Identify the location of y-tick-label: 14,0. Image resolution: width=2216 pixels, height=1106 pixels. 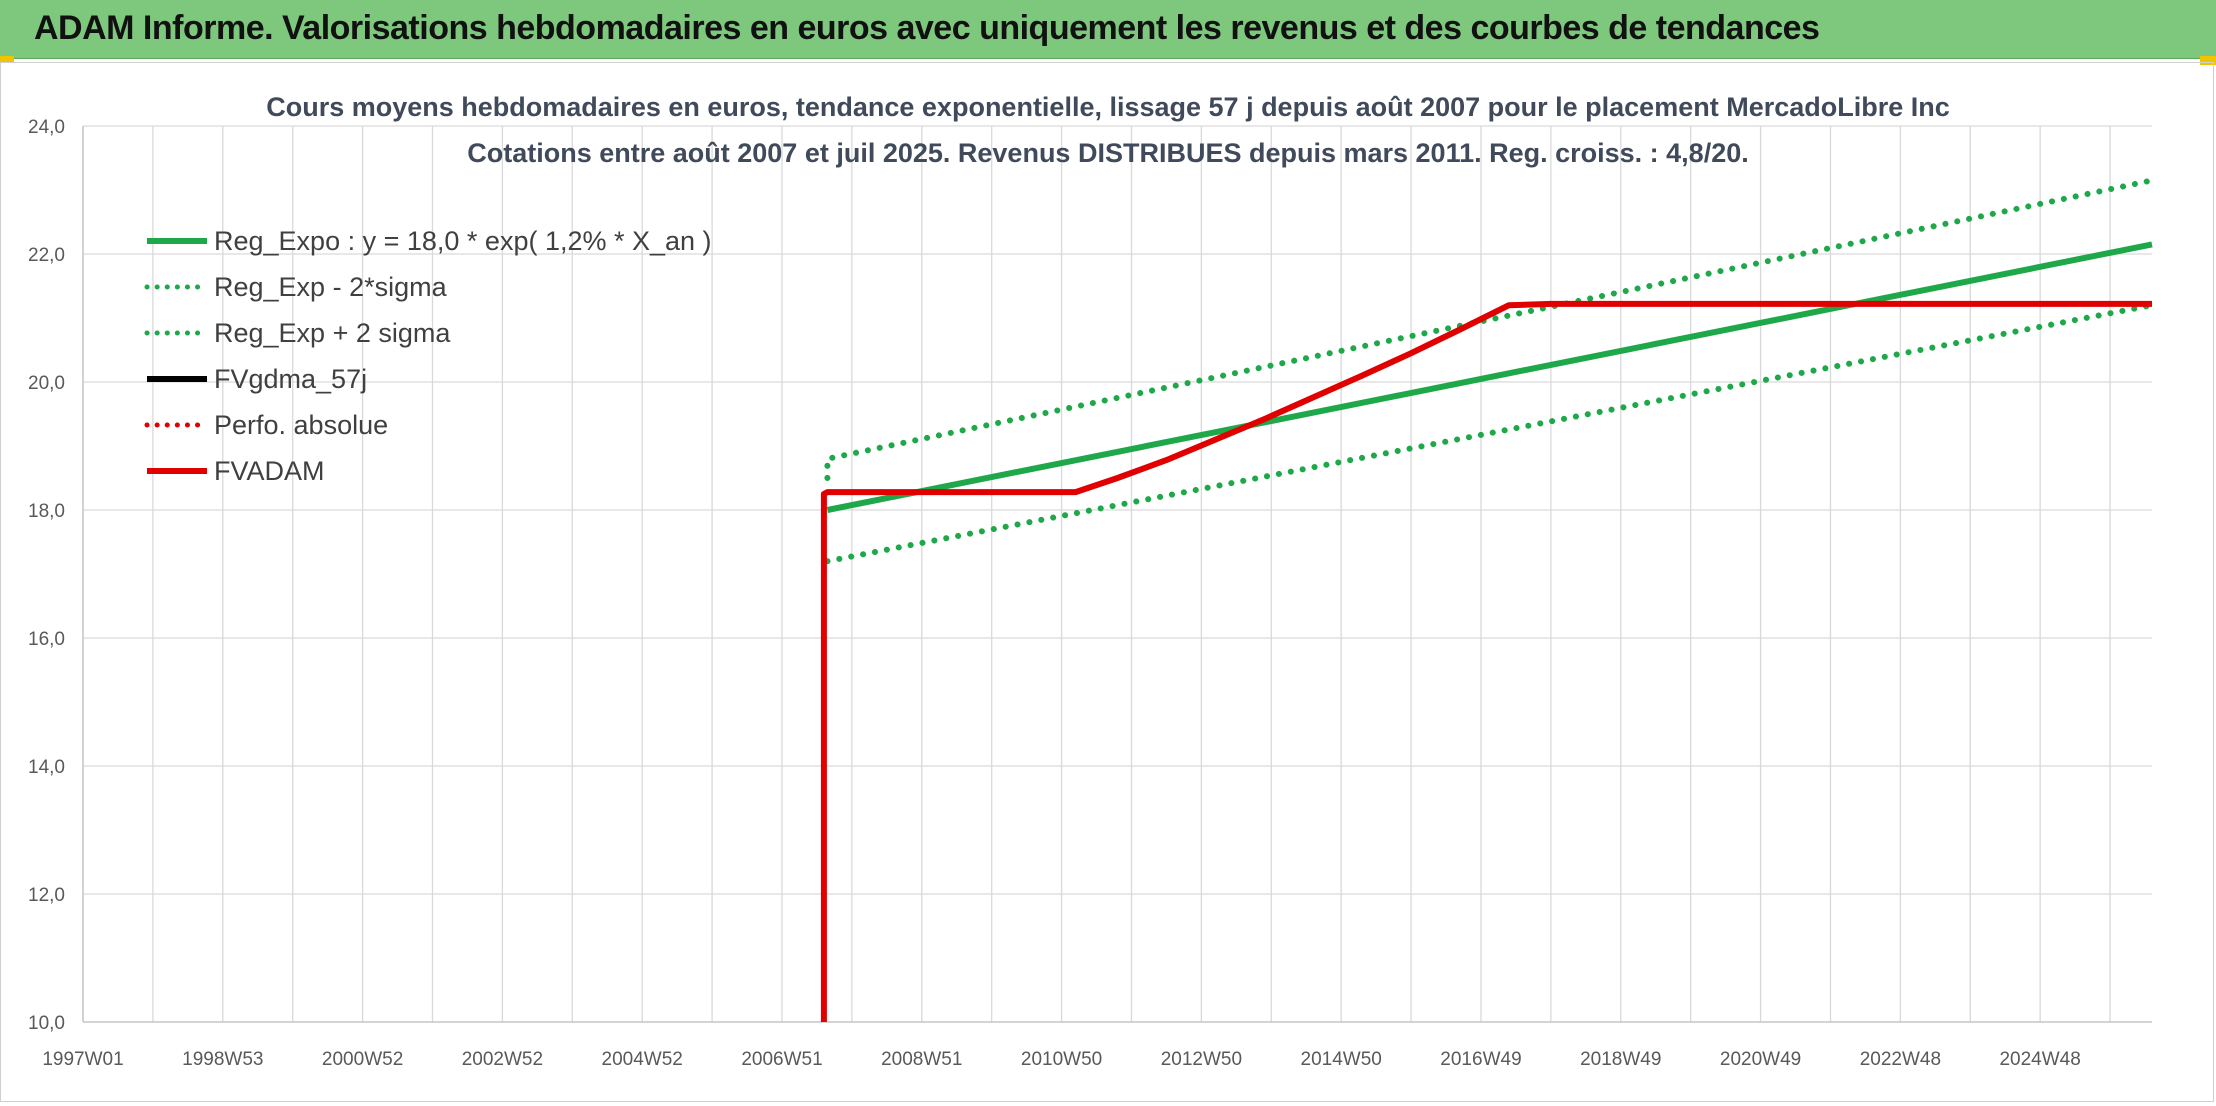
(46, 767).